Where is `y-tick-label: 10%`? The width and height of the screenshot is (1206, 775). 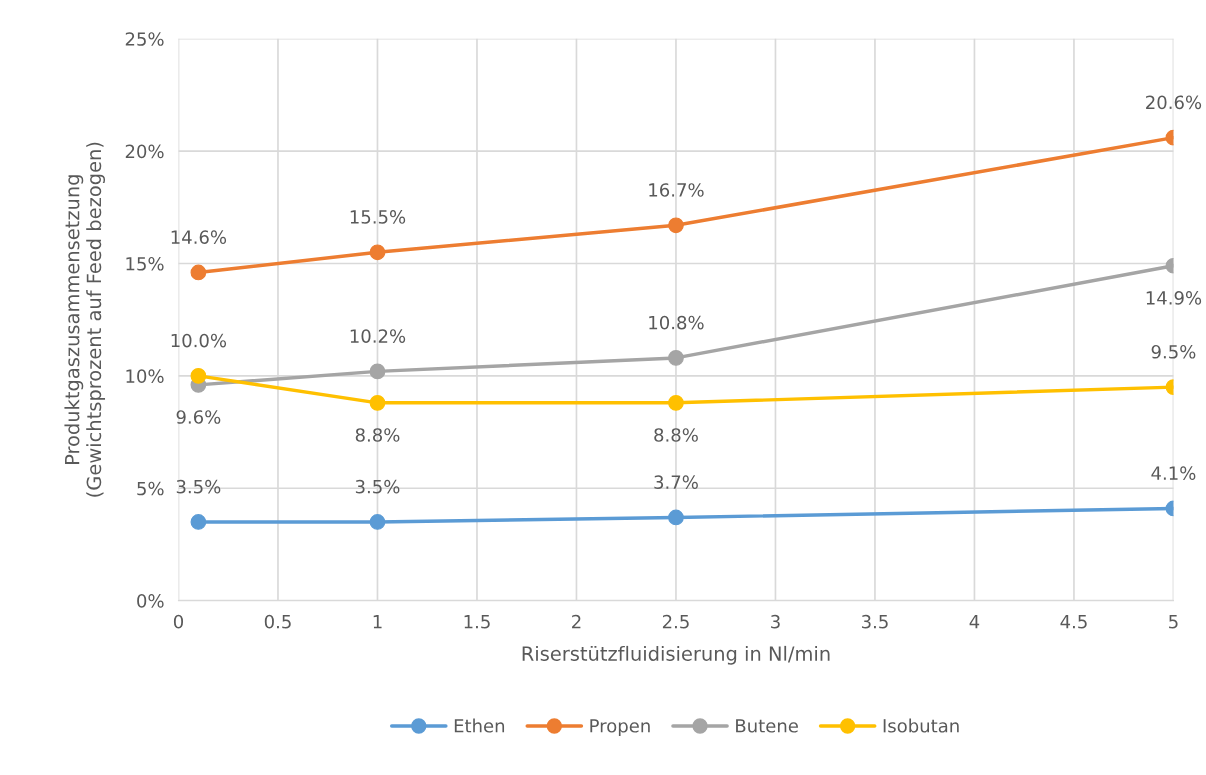
y-tick-label: 10% is located at coordinates (145, 376).